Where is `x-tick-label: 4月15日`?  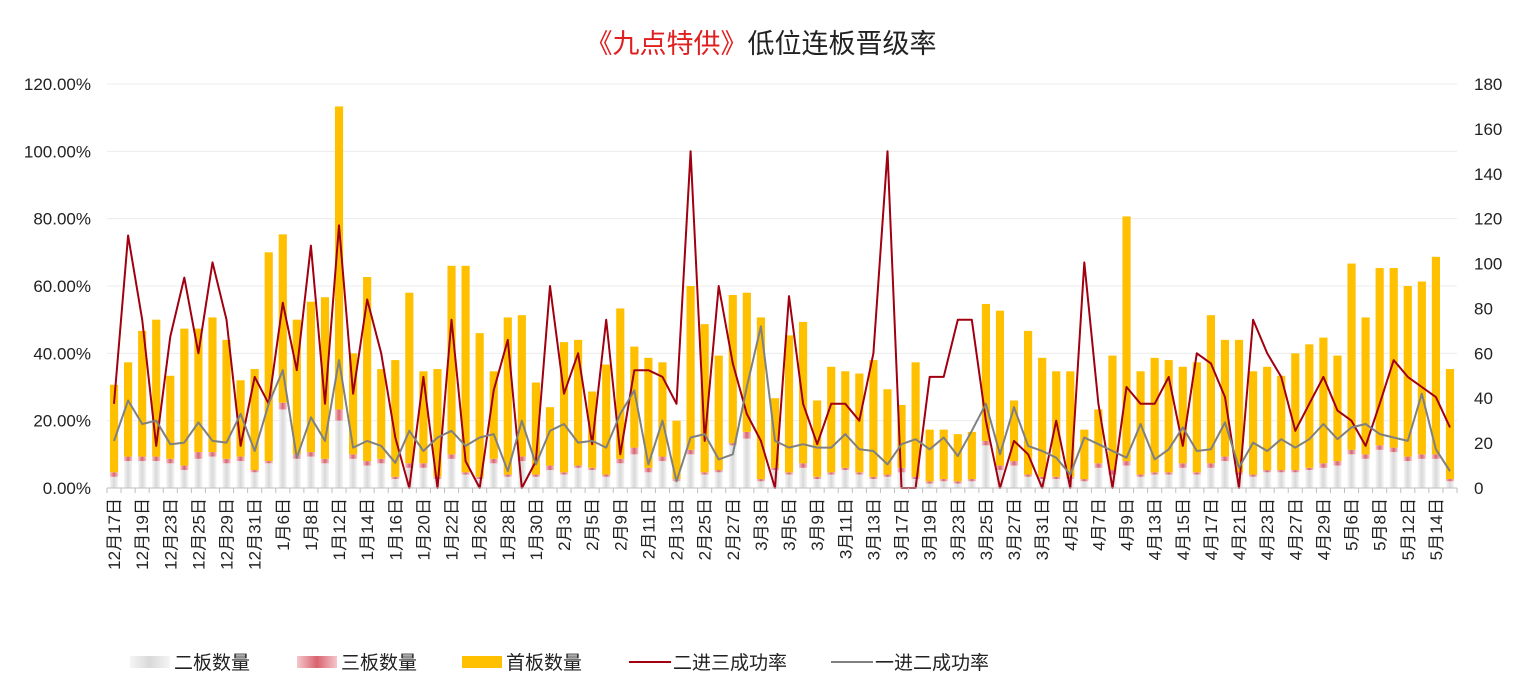 x-tick-label: 4月15日 is located at coordinates (1183, 529).